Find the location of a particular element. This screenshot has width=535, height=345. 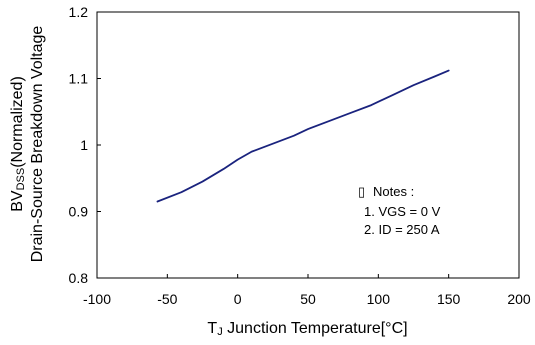

x-tick-label: -100 is located at coordinates (97, 299).